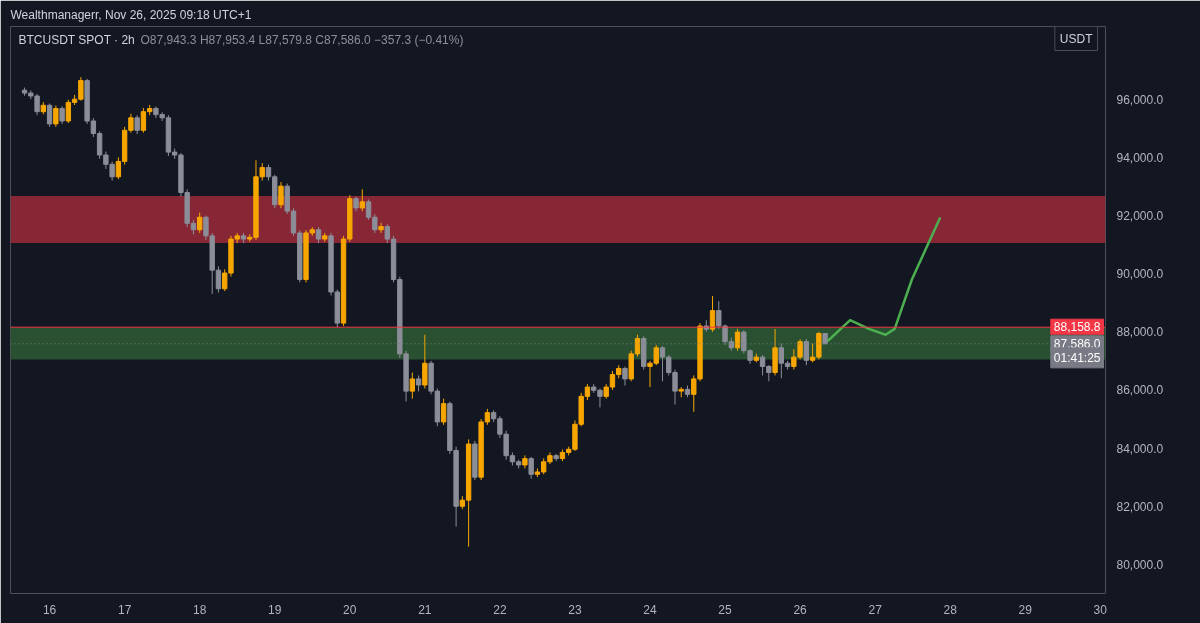  Describe the element at coordinates (124, 609) in the screenshot. I see `x-tick-label: 17` at that location.